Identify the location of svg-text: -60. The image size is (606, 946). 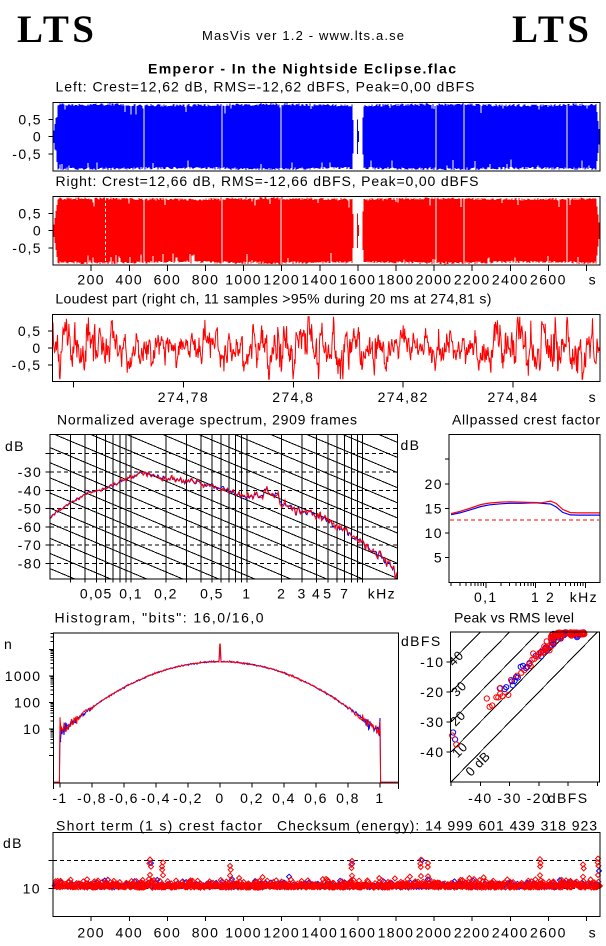
(30, 527).